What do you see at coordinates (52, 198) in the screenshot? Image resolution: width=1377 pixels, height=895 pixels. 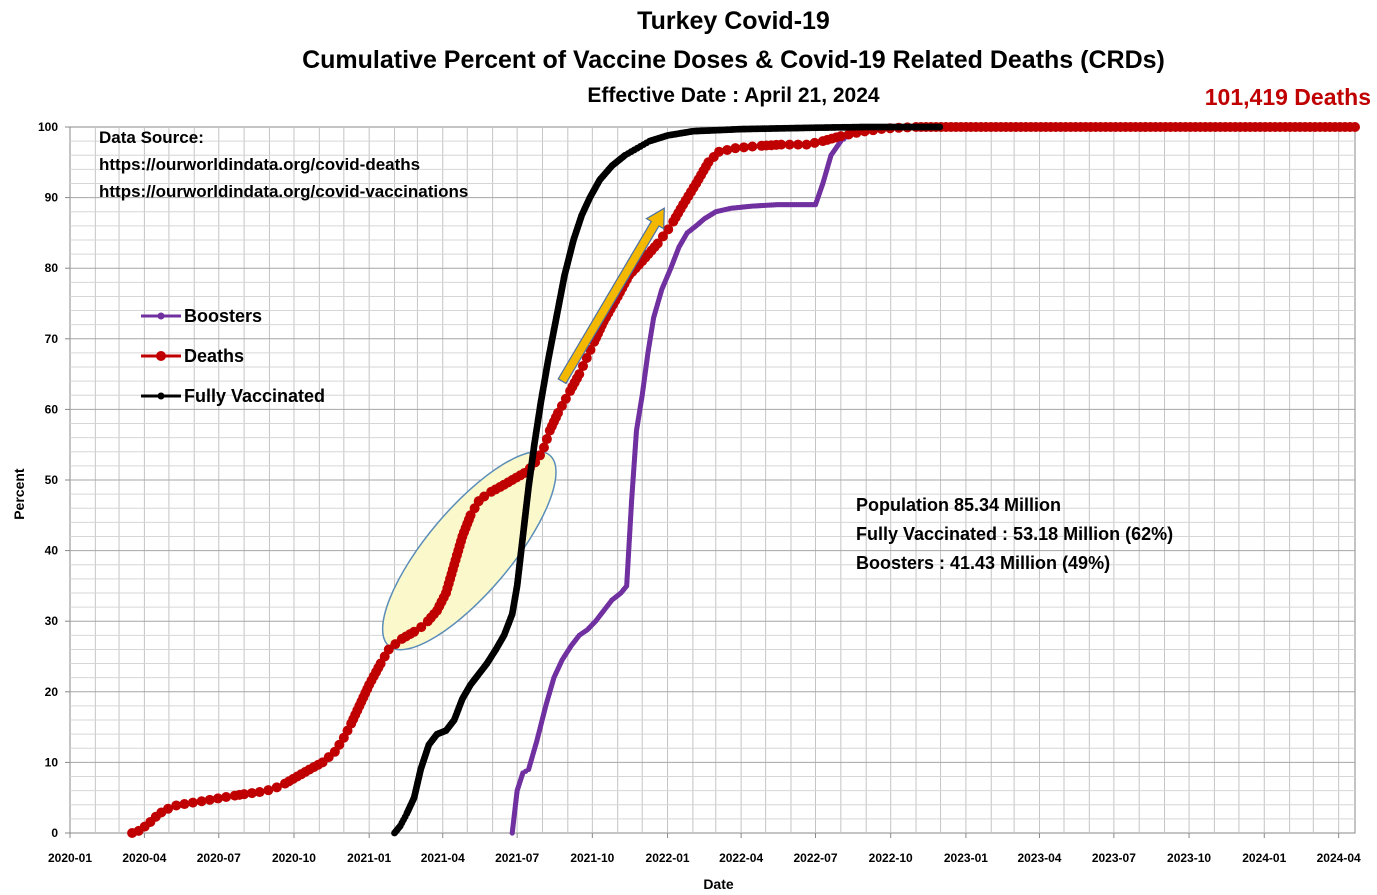 I see `y-tick-label: 90` at bounding box center [52, 198].